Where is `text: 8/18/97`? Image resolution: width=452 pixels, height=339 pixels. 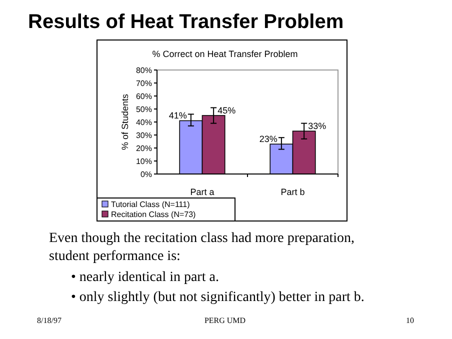 text: 8/18/97 is located at coordinates (49, 320).